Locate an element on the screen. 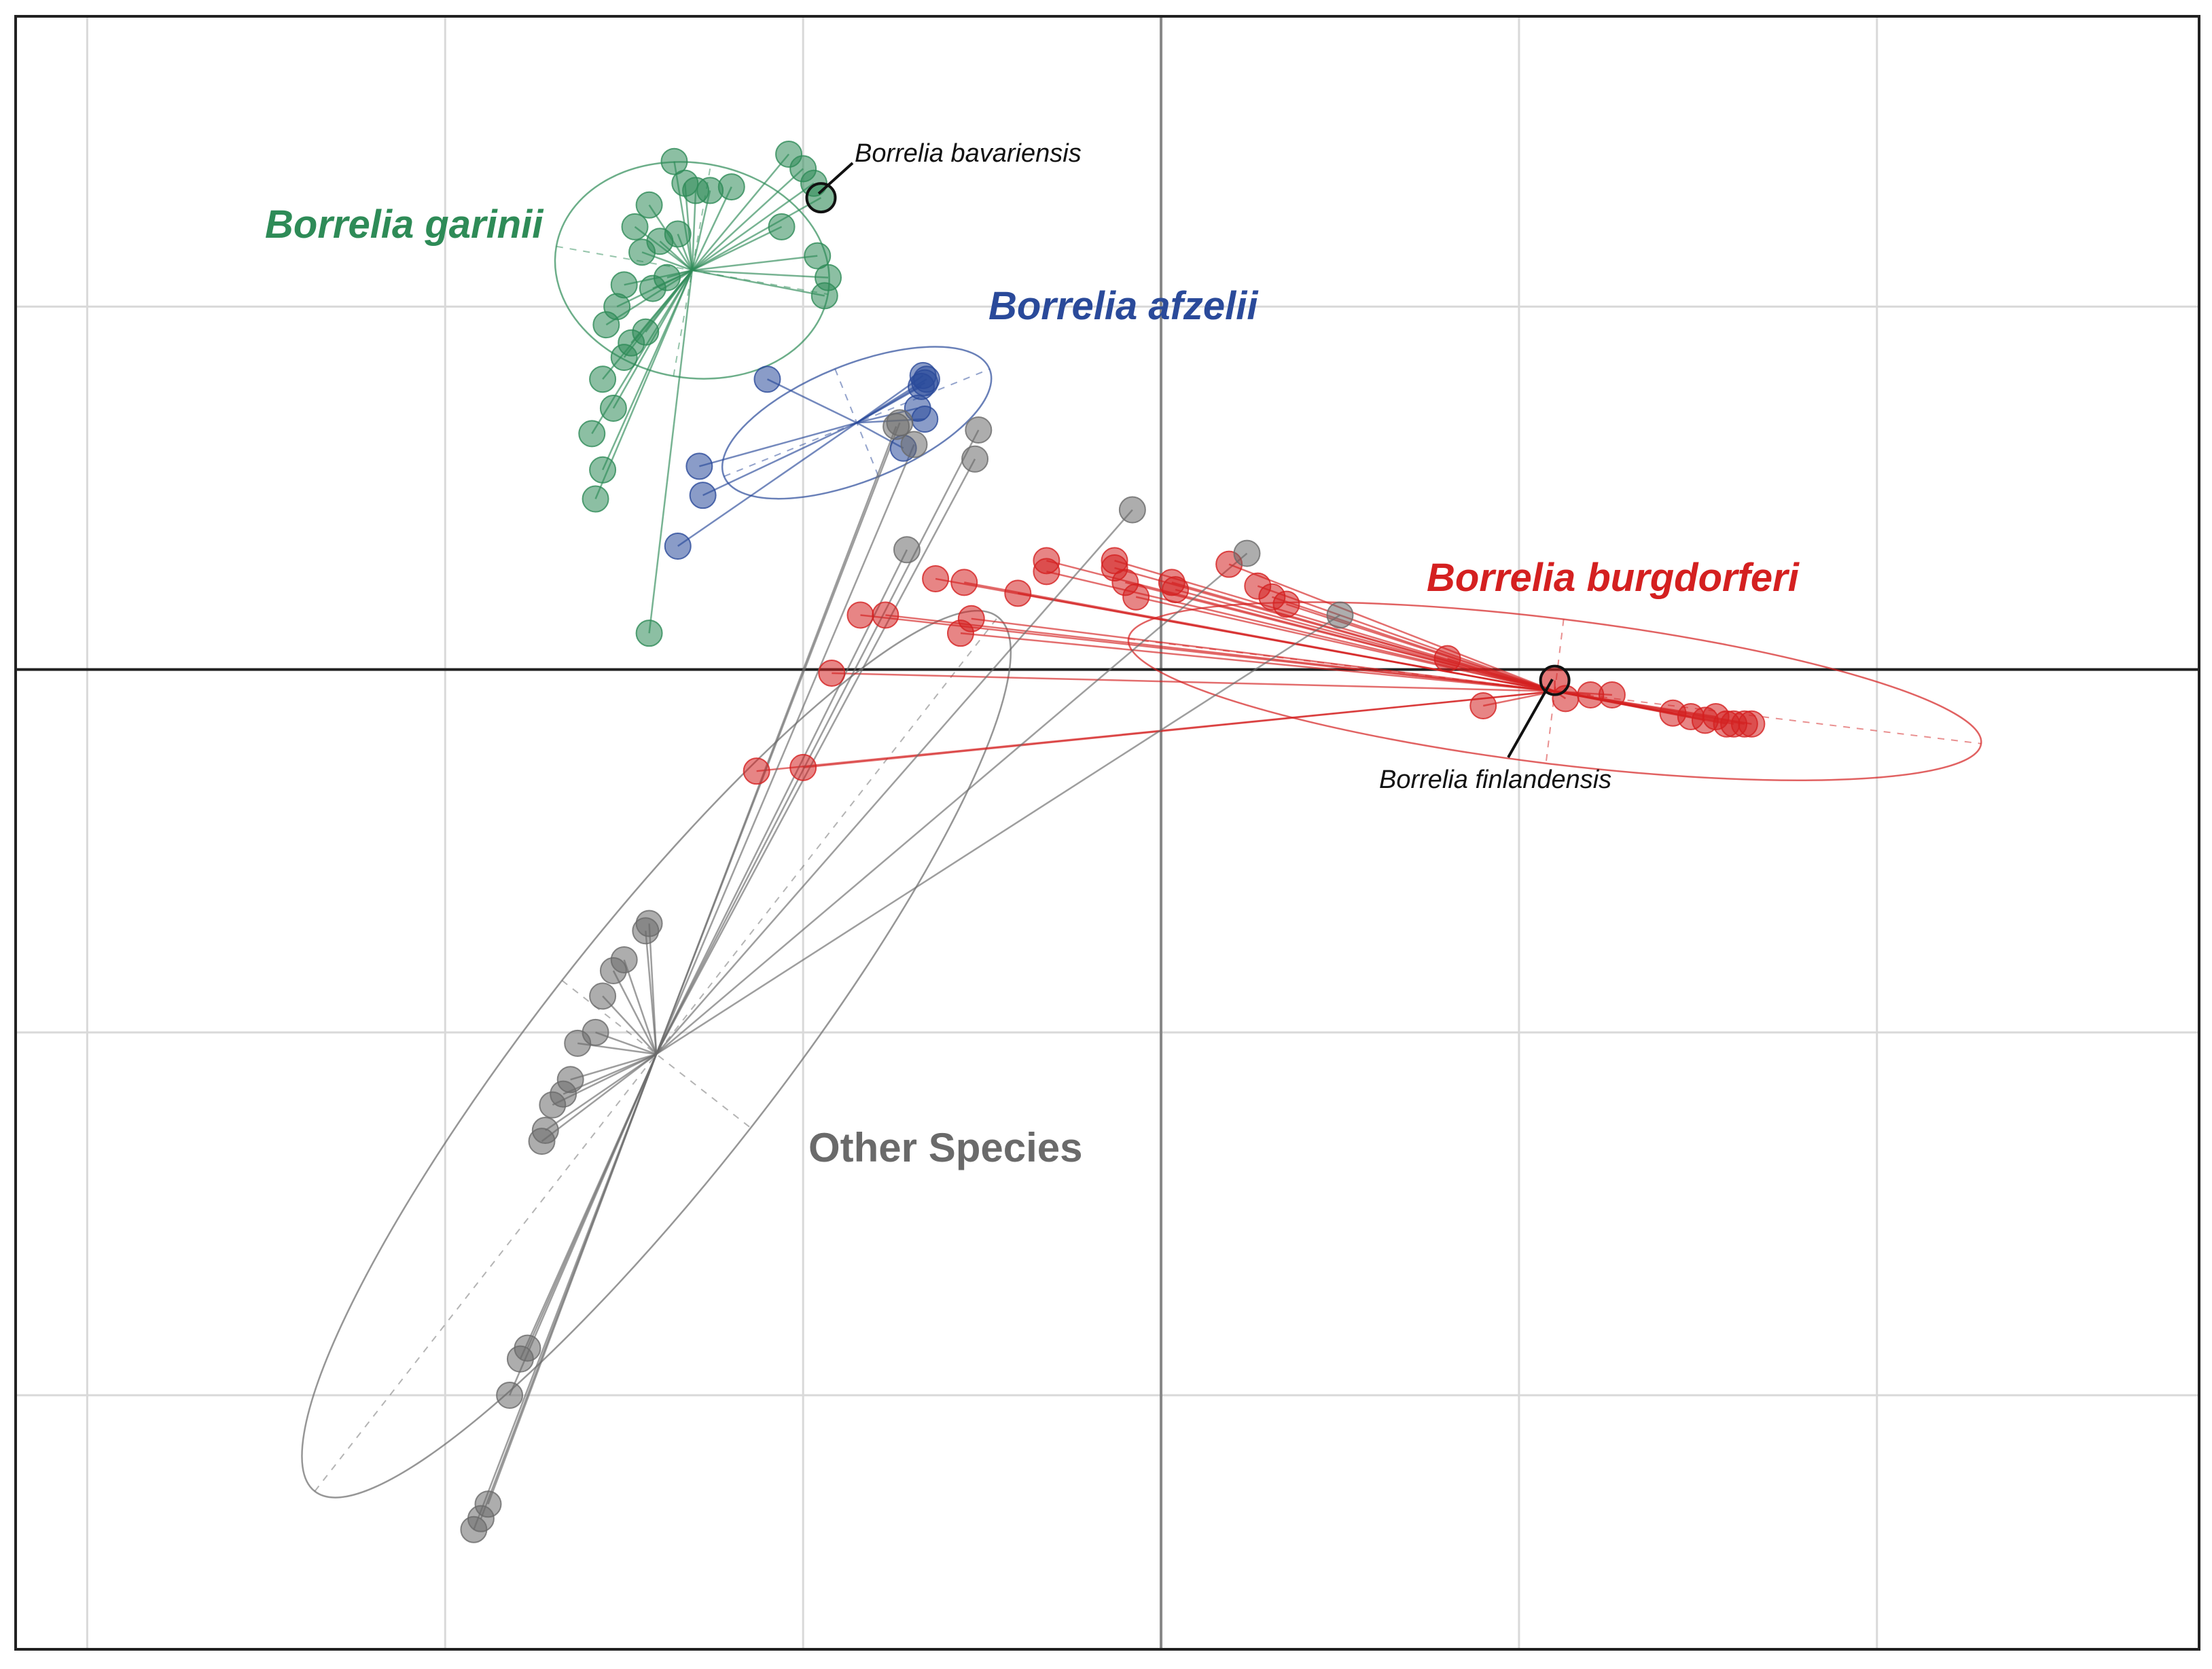 This screenshot has width=2212, height=1669. label-borrelia-bavariensis: Borrelia bavariensis is located at coordinates (968, 153).